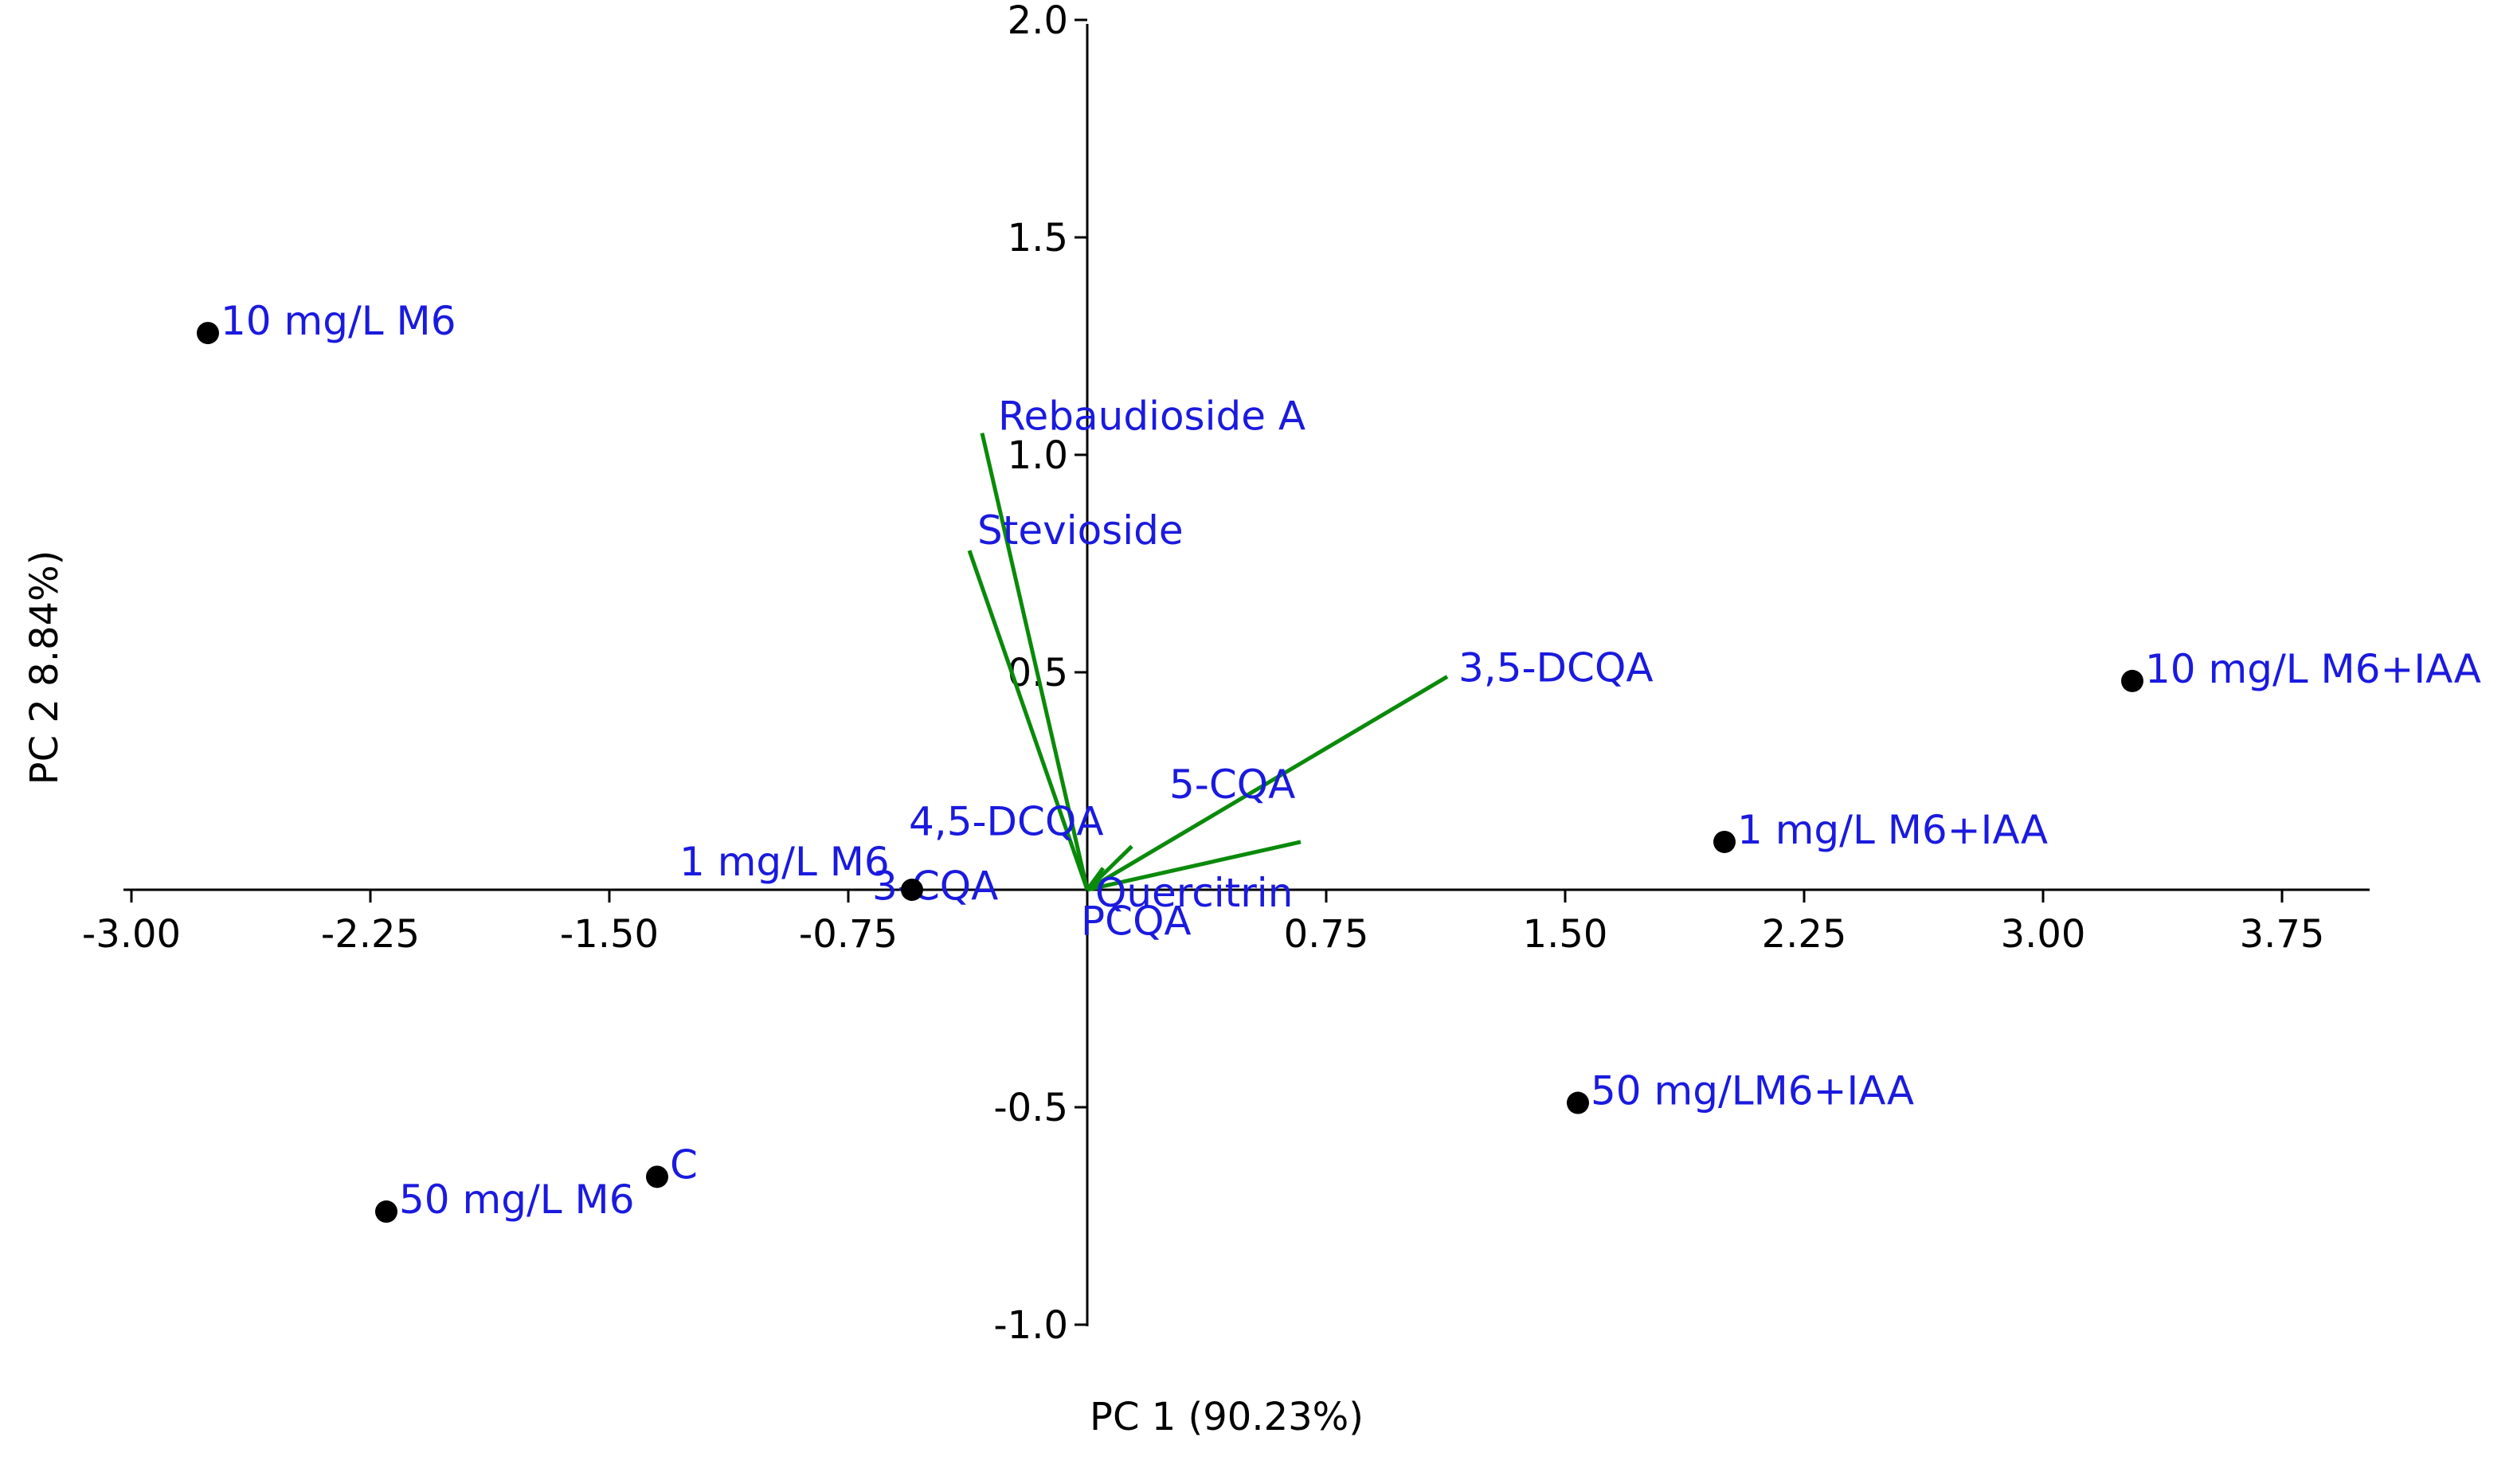 The height and width of the screenshot is (1484, 2517). Describe the element at coordinates (1136, 922) in the screenshot. I see `loading-label: PCQA` at that location.